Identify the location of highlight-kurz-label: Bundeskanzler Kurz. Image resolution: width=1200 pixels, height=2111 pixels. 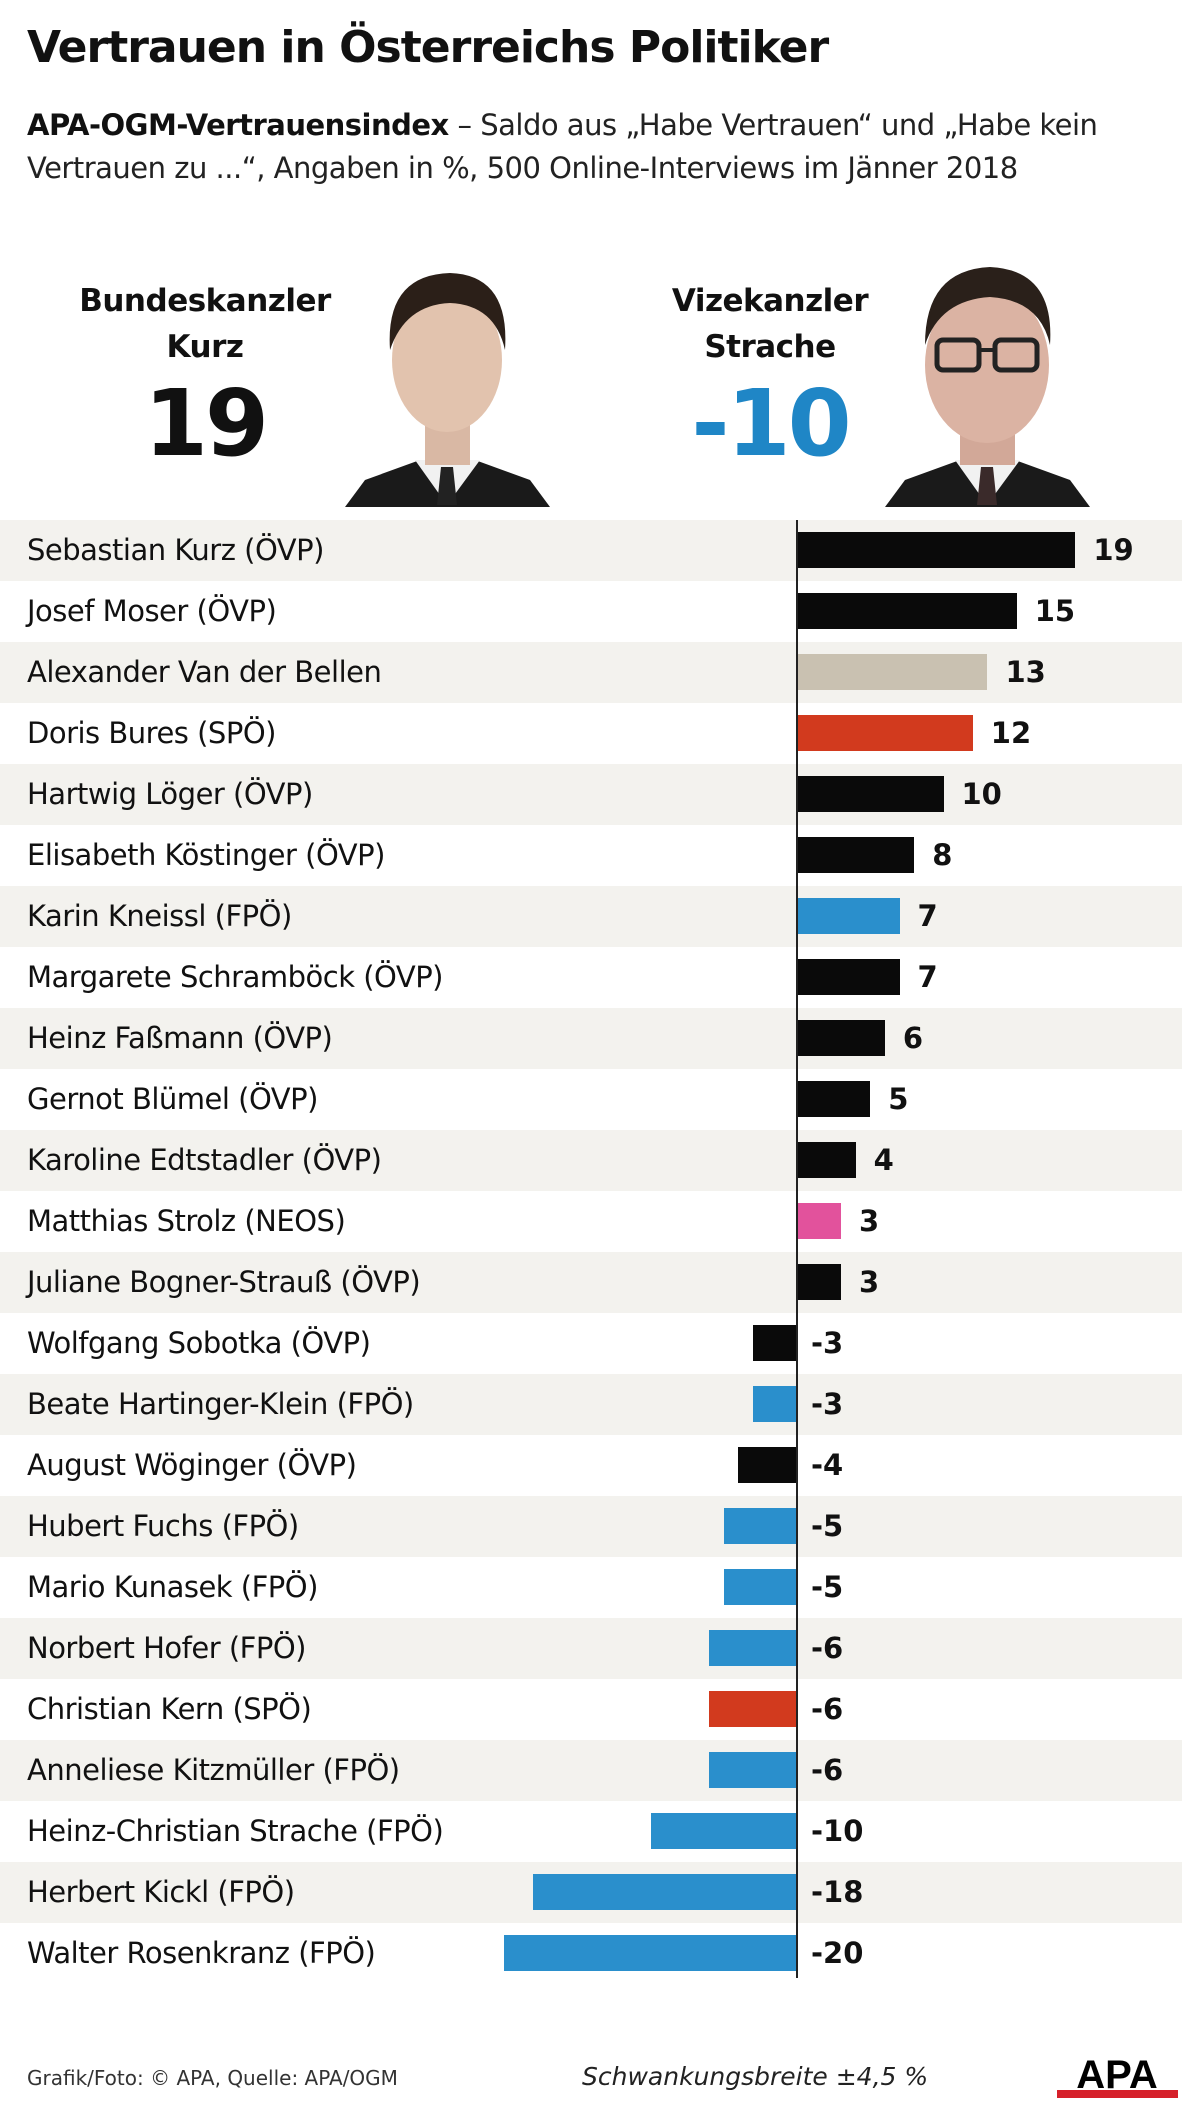
(205, 324).